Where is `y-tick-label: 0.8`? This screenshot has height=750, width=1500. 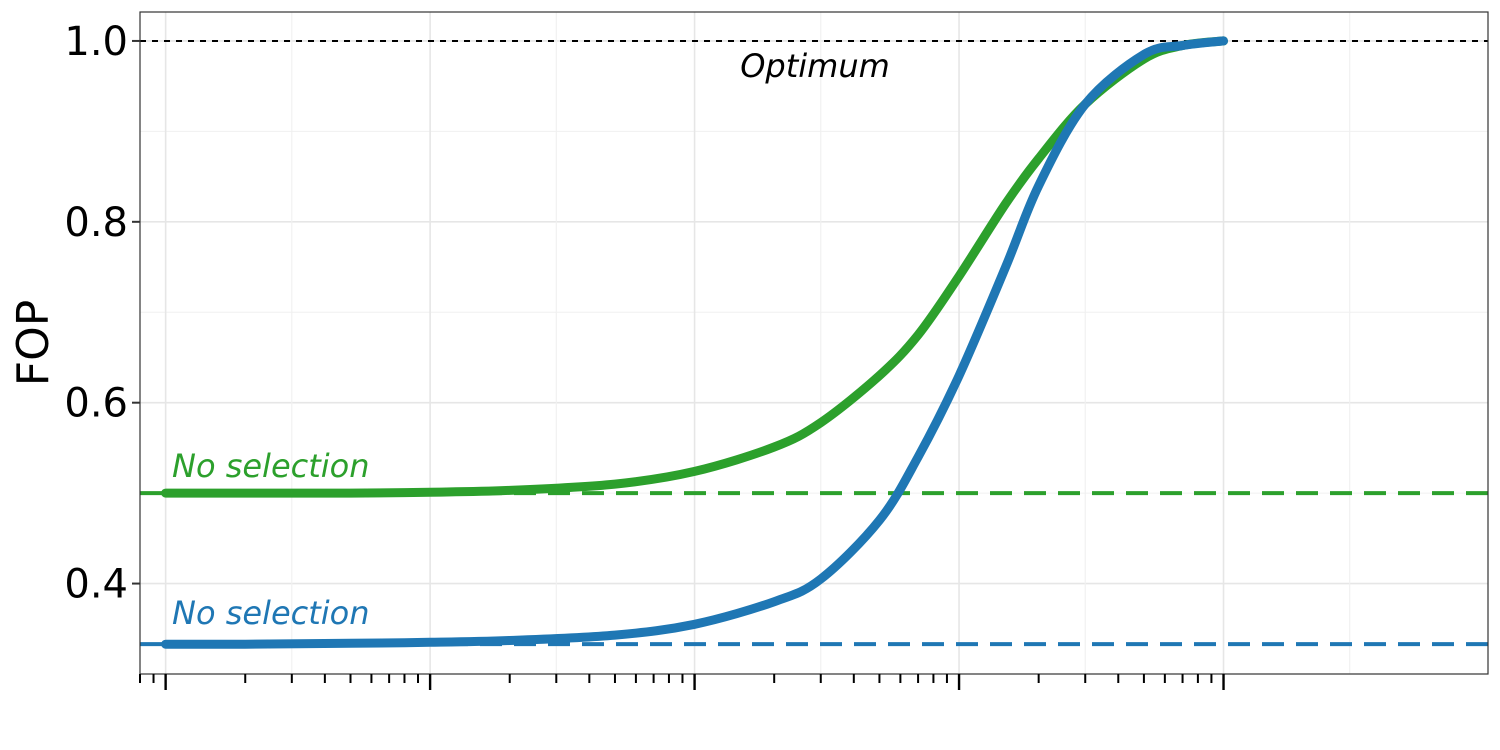 y-tick-label: 0.8 is located at coordinates (96, 223).